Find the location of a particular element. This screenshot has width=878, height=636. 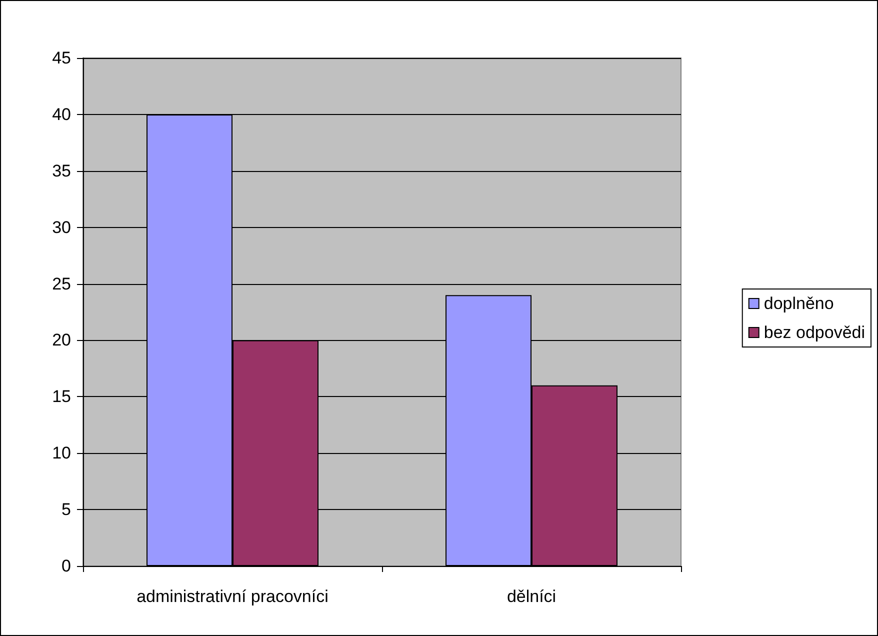

y-tick-label: 35 is located at coordinates (61, 170).